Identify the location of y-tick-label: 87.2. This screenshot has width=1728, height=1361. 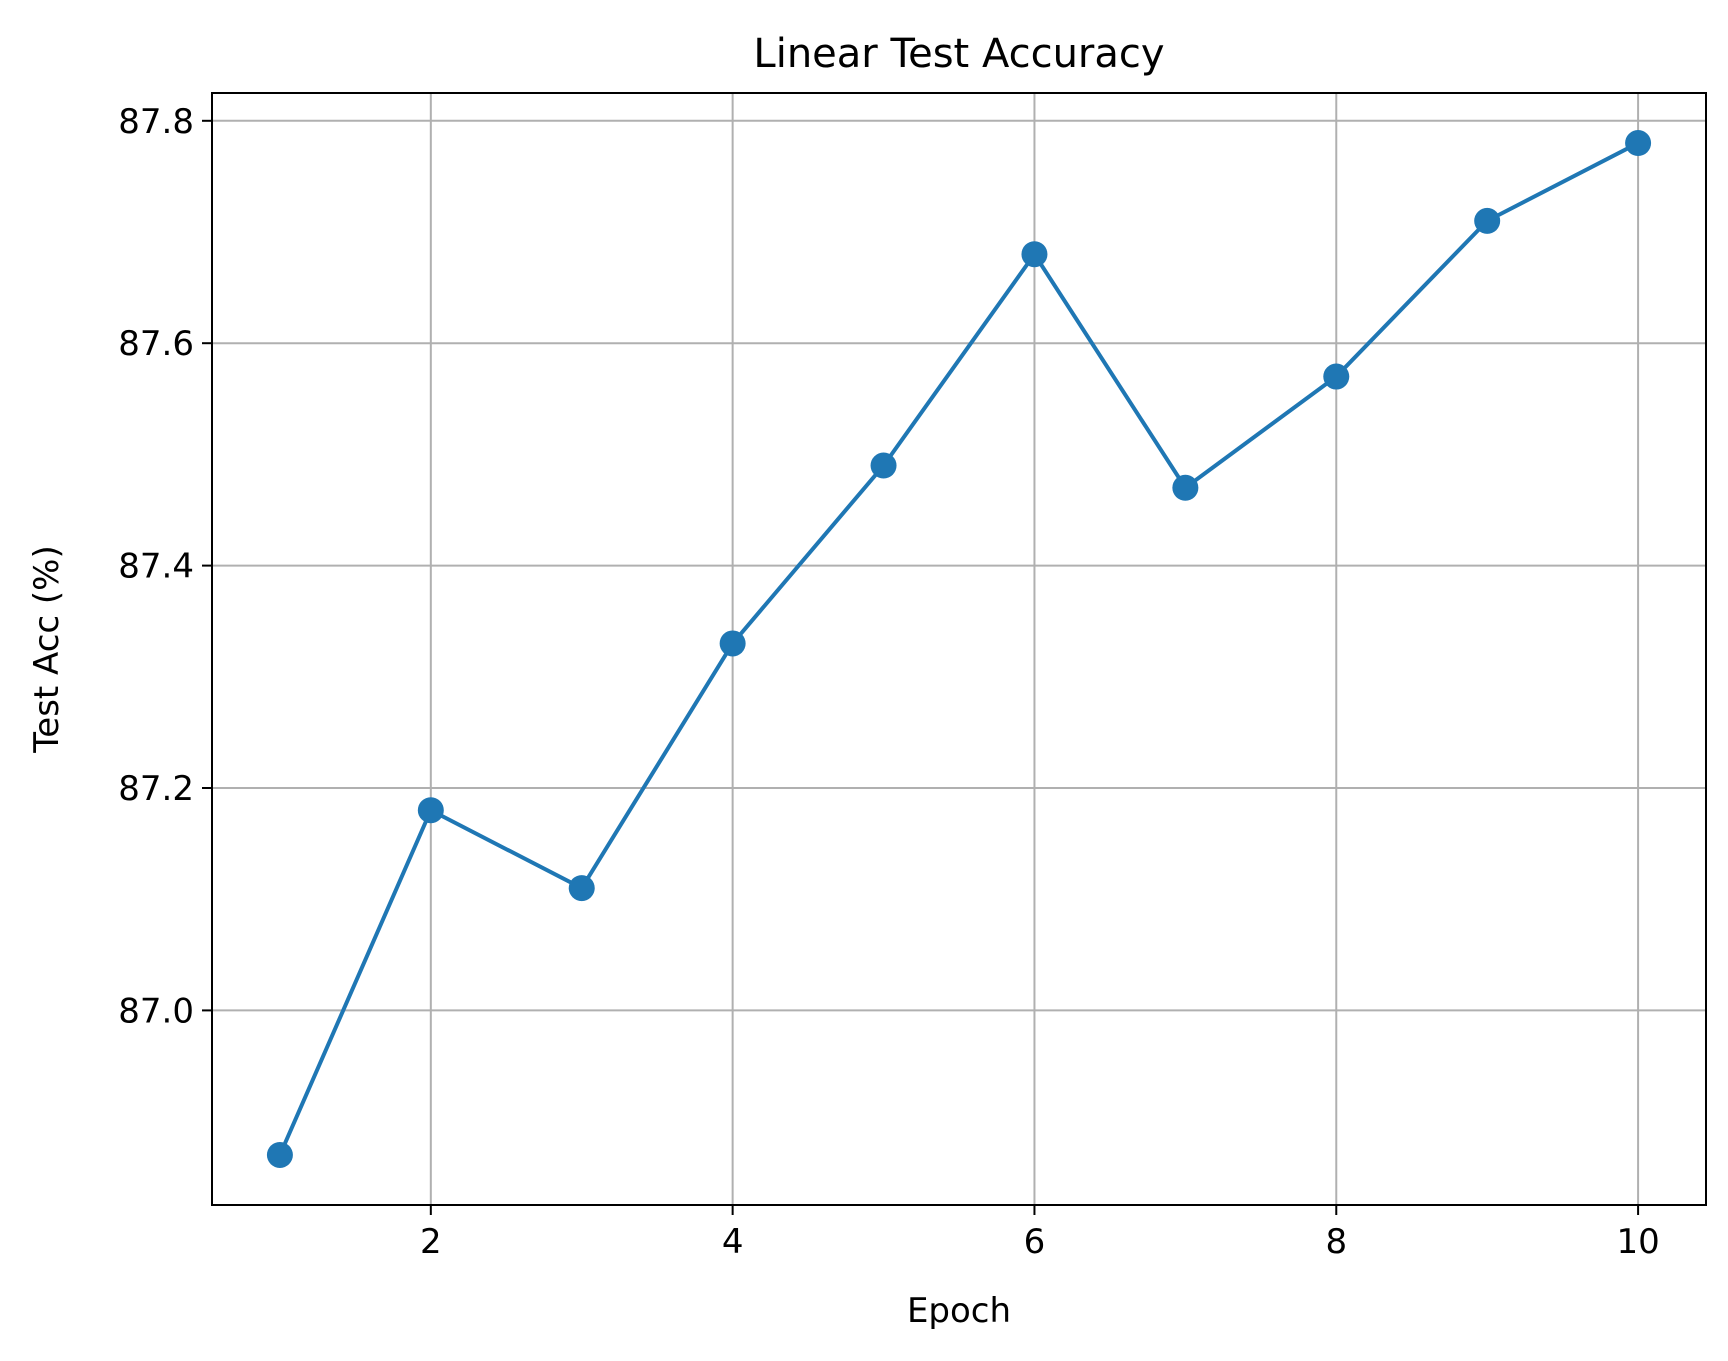
(156, 789).